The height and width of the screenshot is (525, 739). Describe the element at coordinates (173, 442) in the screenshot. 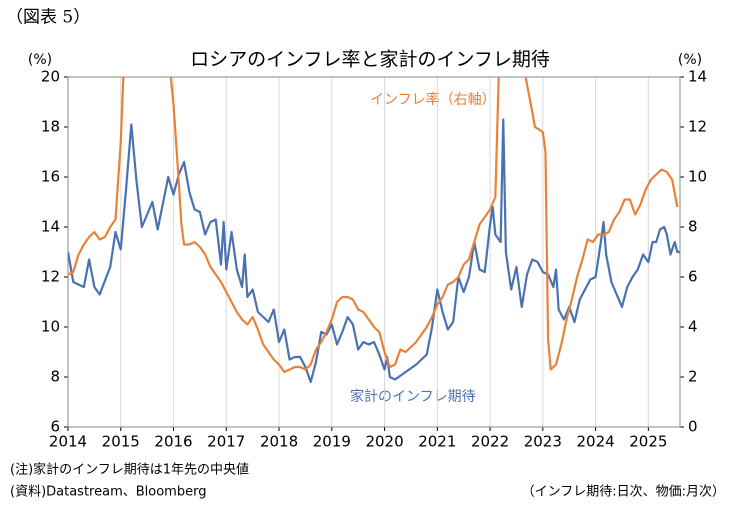

I see `x-tick-label: 2016` at that location.